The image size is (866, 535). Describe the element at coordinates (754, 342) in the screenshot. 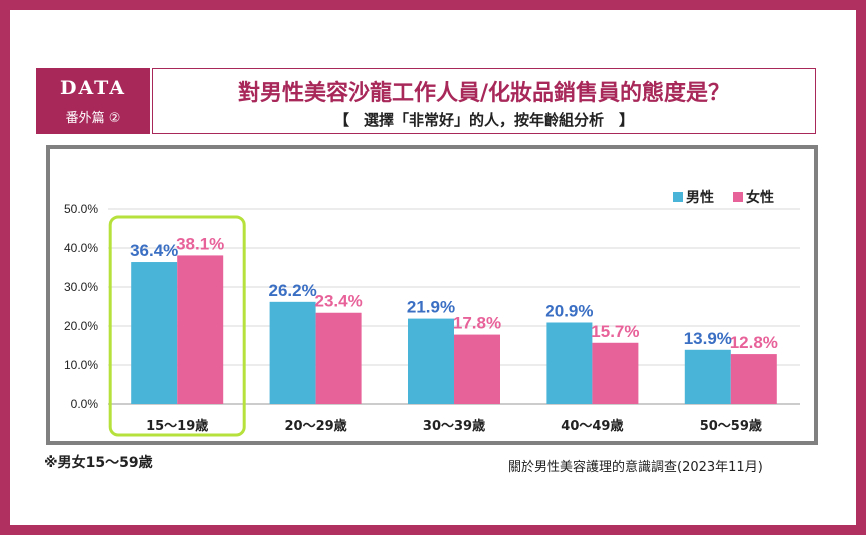

I see `data-label: 12.8%` at that location.